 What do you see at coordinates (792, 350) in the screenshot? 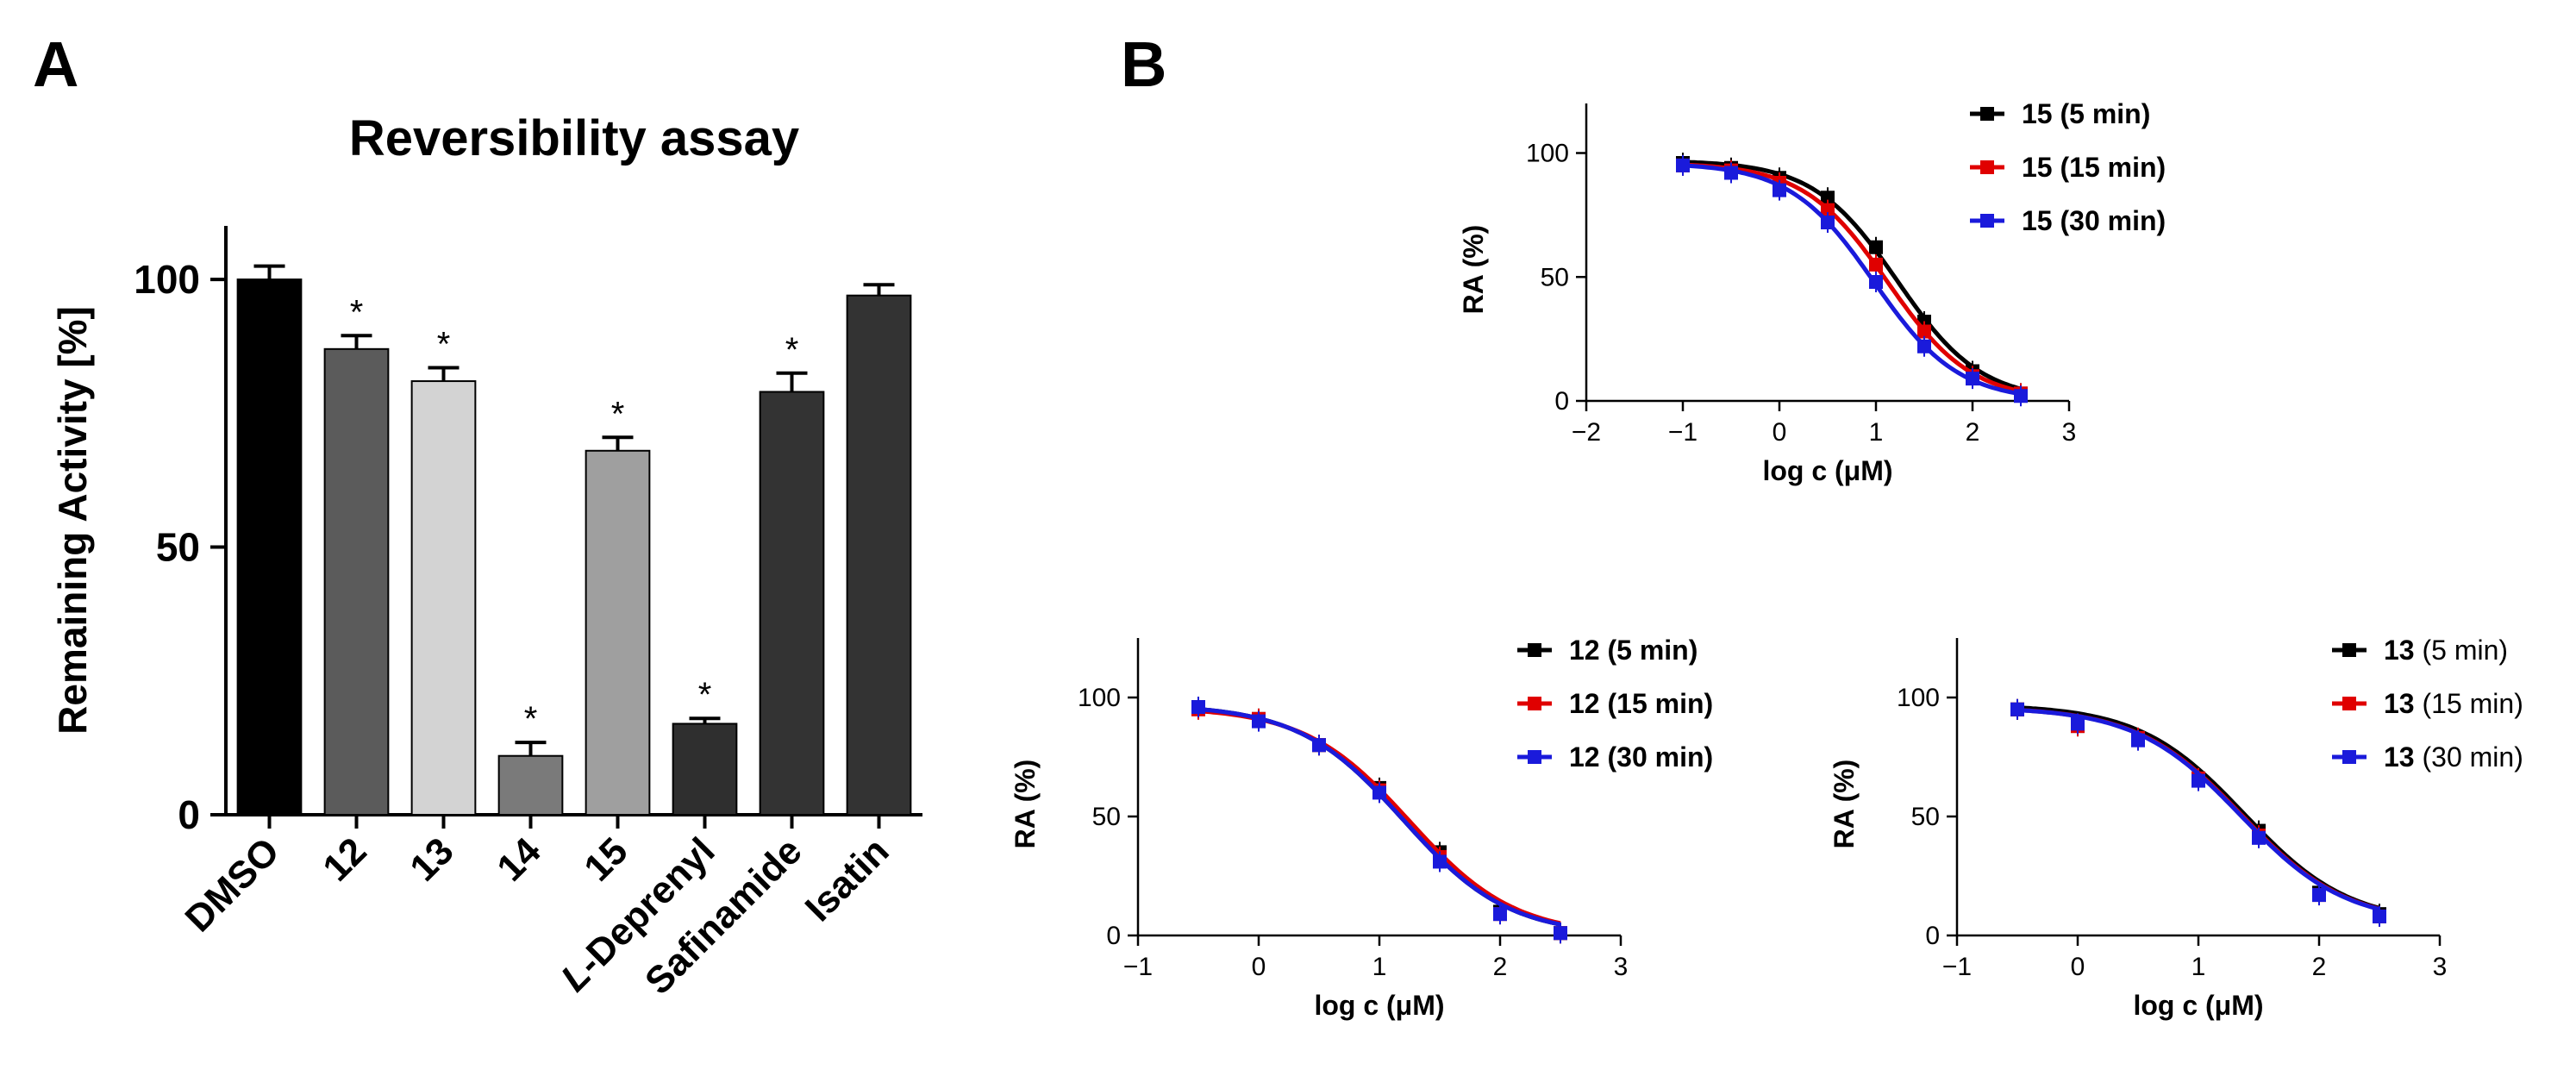
I see `significance-star-Safinamide: *` at bounding box center [792, 350].